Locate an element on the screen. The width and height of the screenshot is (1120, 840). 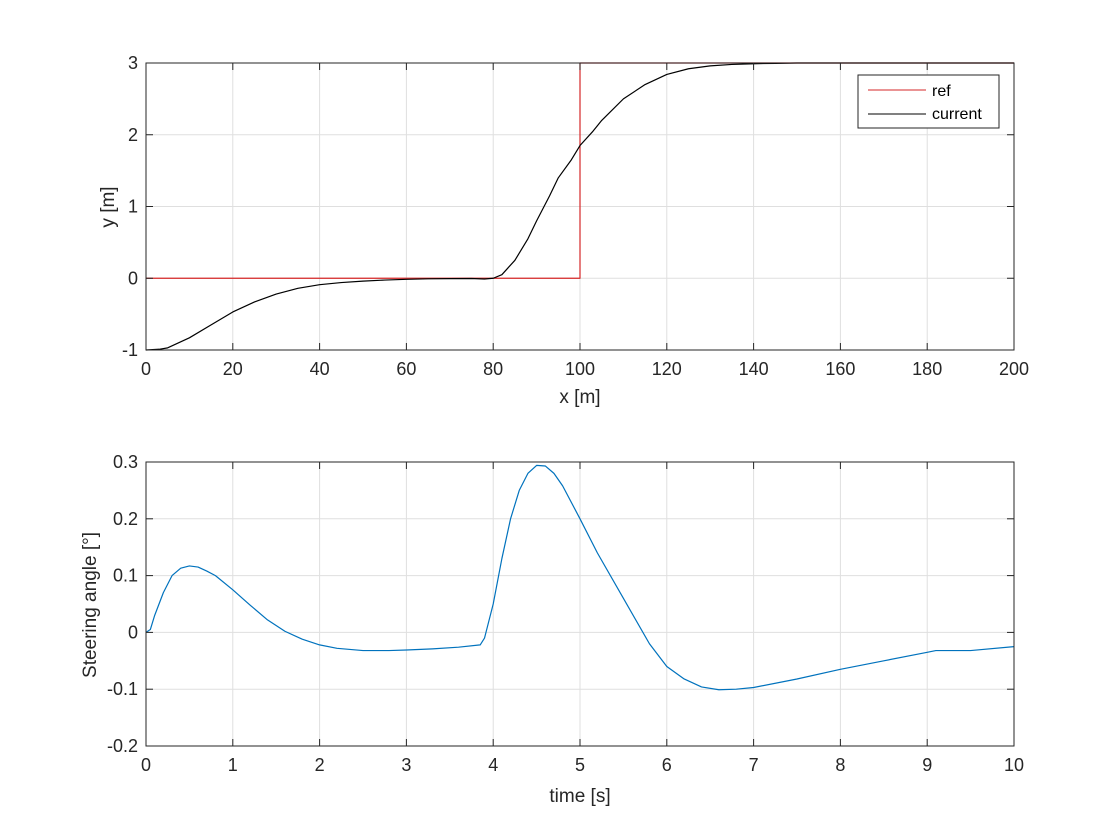
top-y-tick-label: 3 is located at coordinates (133, 63).